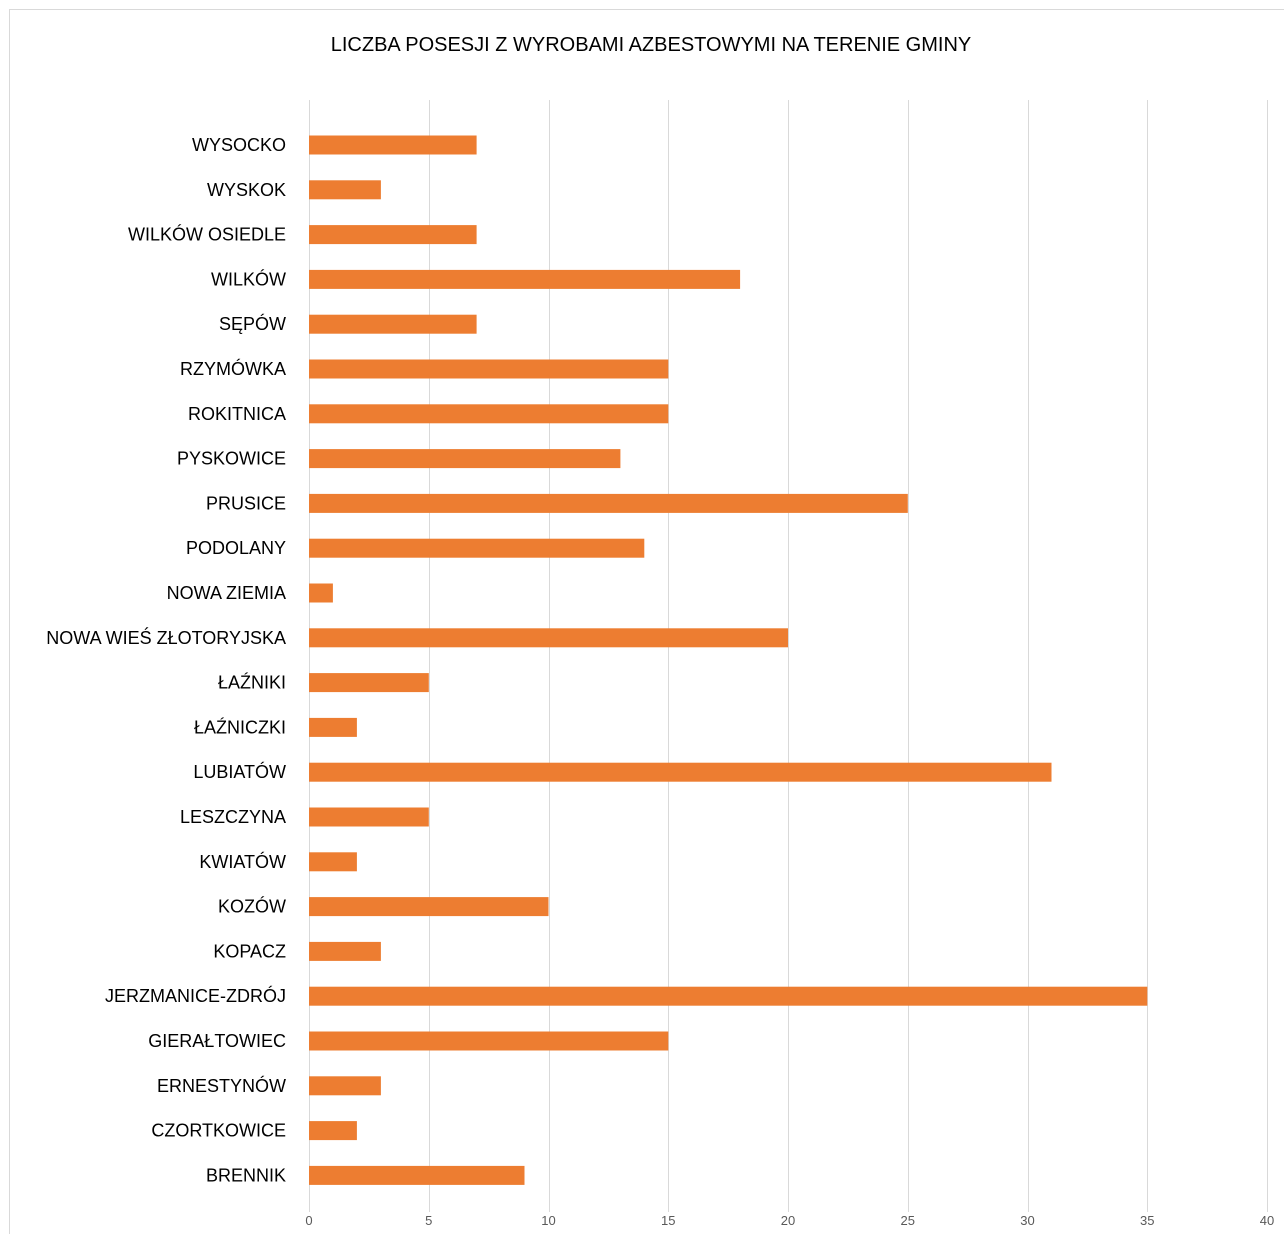  What do you see at coordinates (248, 278) in the screenshot?
I see `category-label: WILKÓW` at bounding box center [248, 278].